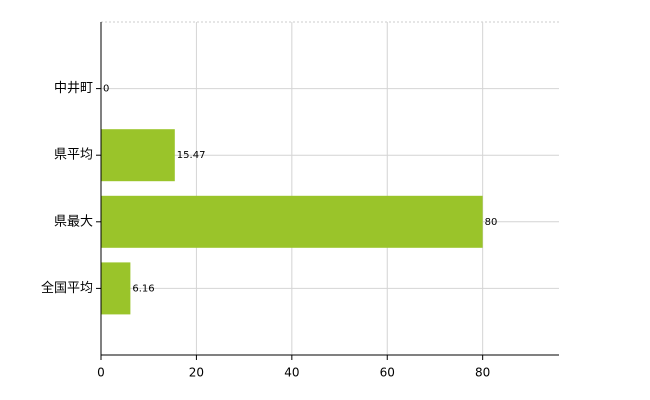 The height and width of the screenshot is (400, 650). Describe the element at coordinates (143, 288) in the screenshot. I see `value-label: 6.16` at that location.